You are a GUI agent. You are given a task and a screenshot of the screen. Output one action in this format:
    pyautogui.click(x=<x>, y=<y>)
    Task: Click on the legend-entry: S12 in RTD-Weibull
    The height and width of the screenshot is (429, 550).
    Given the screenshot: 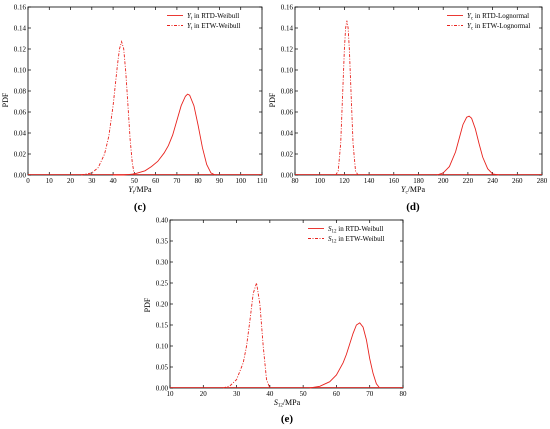 What is the action you would take?
    pyautogui.click(x=355, y=230)
    